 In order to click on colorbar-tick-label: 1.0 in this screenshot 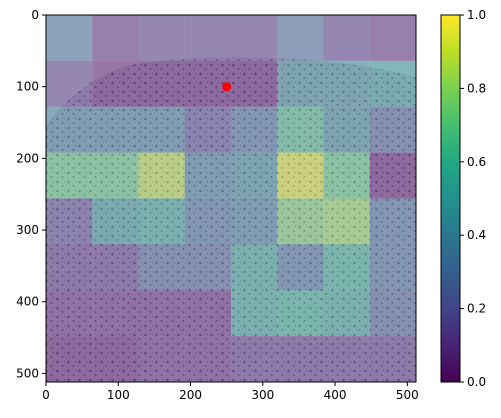, I will do `click(476, 15)`.